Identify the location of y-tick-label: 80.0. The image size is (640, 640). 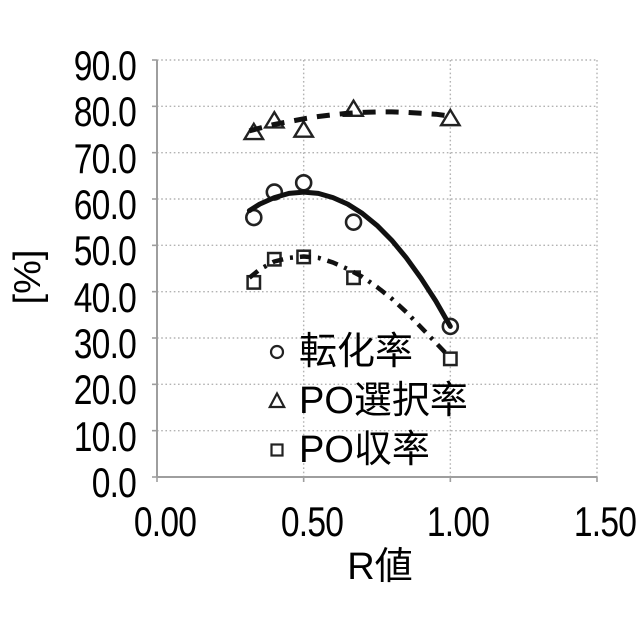
(105, 112).